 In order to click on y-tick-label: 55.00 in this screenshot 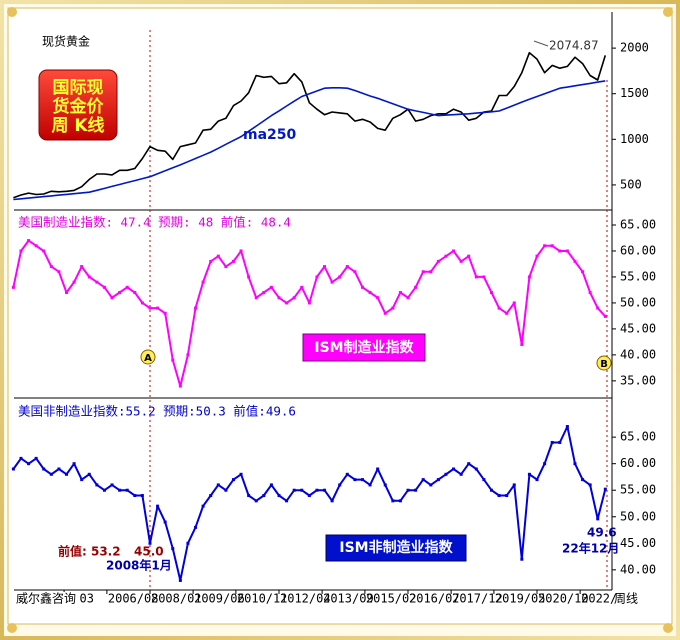, I will do `click(638, 490)`.